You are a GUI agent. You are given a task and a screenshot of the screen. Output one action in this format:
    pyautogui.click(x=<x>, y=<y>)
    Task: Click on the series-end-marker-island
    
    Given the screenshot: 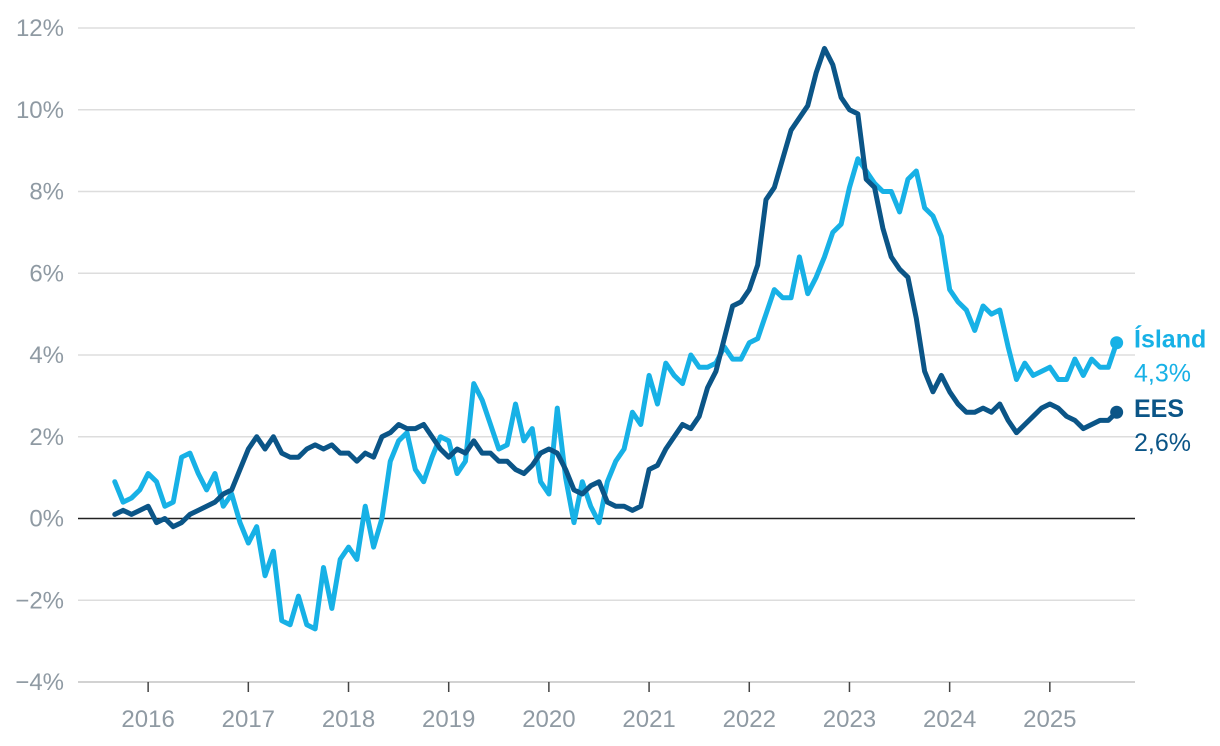 What is the action you would take?
    pyautogui.click(x=1117, y=343)
    